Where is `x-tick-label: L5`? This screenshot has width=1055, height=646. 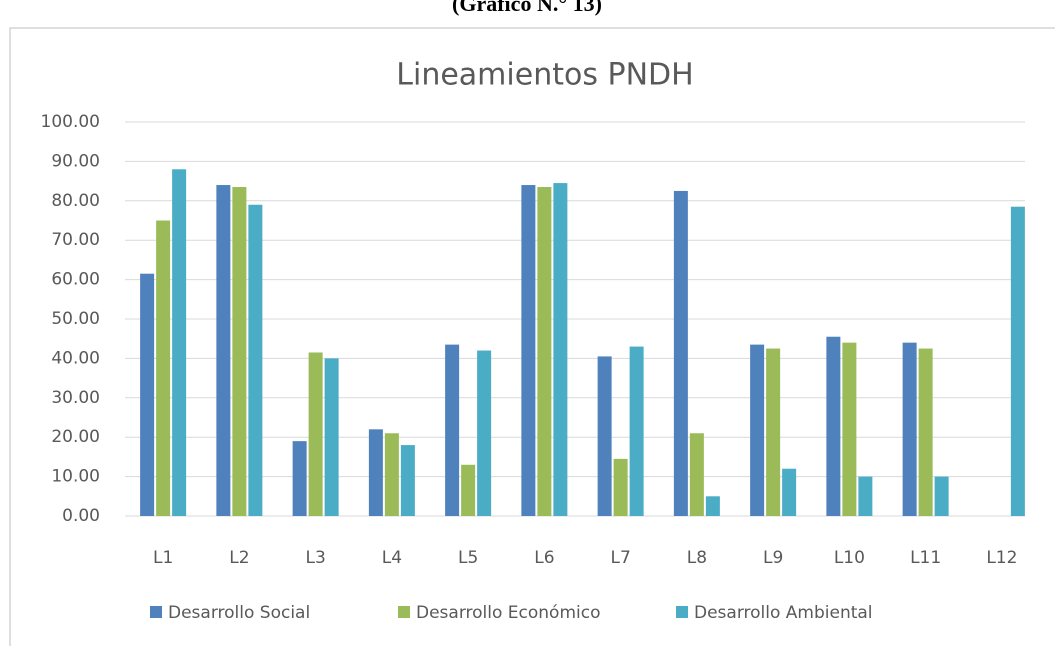
x-tick-label: L5 is located at coordinates (468, 558).